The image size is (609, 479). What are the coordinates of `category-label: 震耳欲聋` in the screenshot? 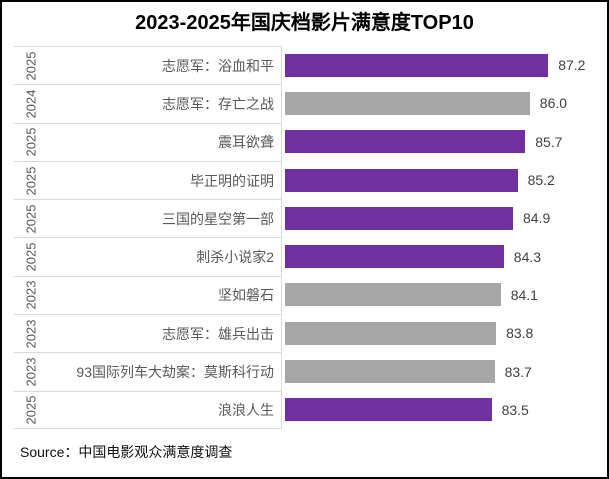 It's located at (246, 142).